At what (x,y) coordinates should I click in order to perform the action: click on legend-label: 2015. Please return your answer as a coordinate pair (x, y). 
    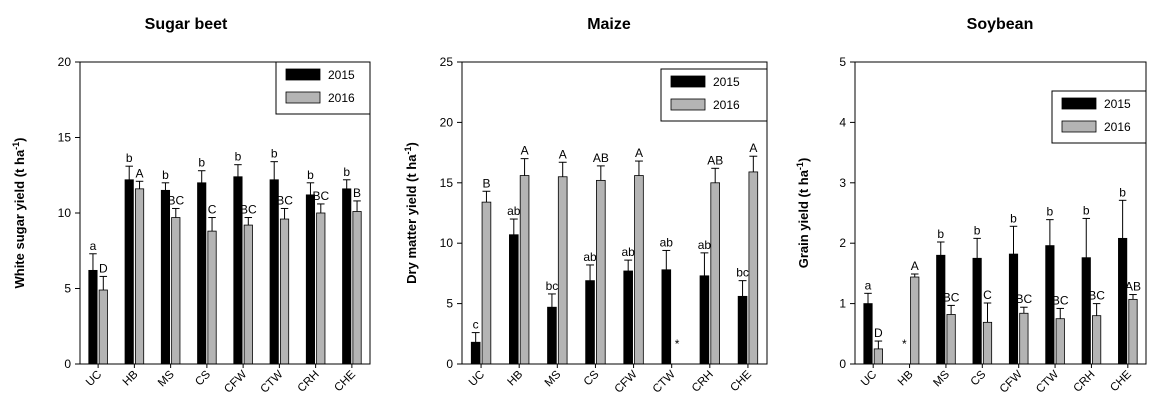
    Looking at the image, I should click on (1117, 104).